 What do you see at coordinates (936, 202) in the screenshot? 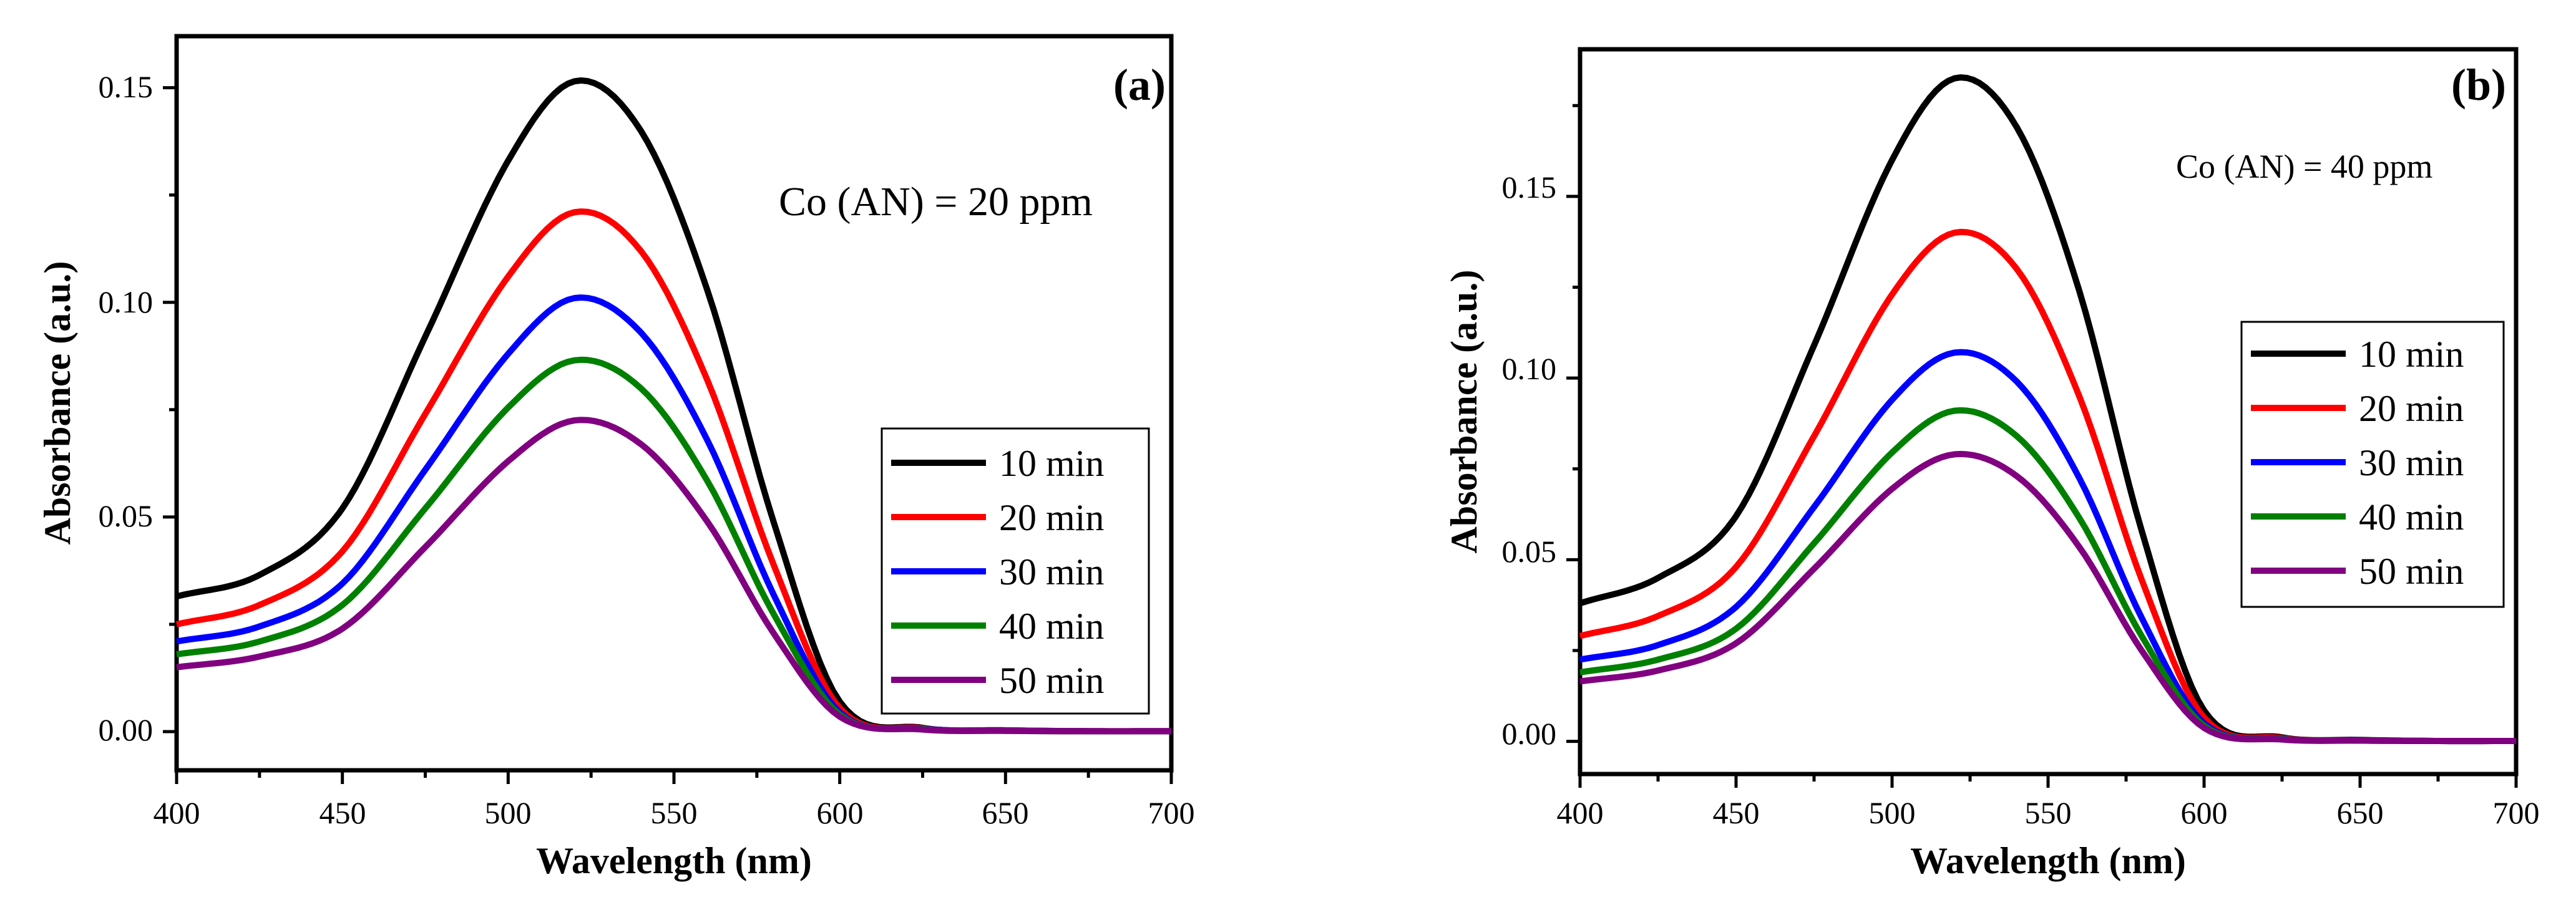
I see `concentration-annotation: Co (AN) = 20 ppm` at bounding box center [936, 202].